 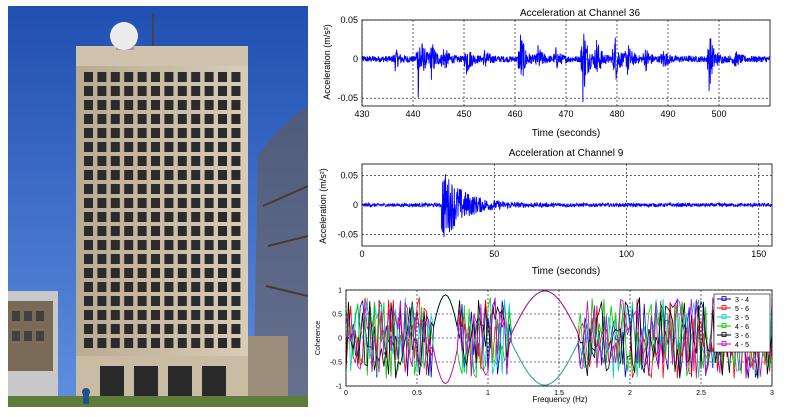 I want to click on x-tick-label: 430, so click(x=361, y=114).